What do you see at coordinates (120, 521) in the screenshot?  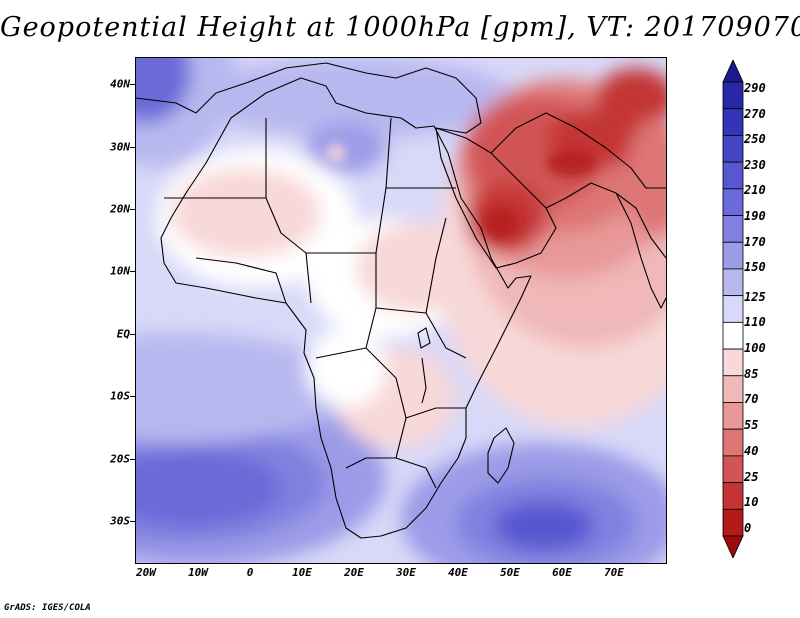 I see `lat-label-30s: 30S` at bounding box center [120, 521].